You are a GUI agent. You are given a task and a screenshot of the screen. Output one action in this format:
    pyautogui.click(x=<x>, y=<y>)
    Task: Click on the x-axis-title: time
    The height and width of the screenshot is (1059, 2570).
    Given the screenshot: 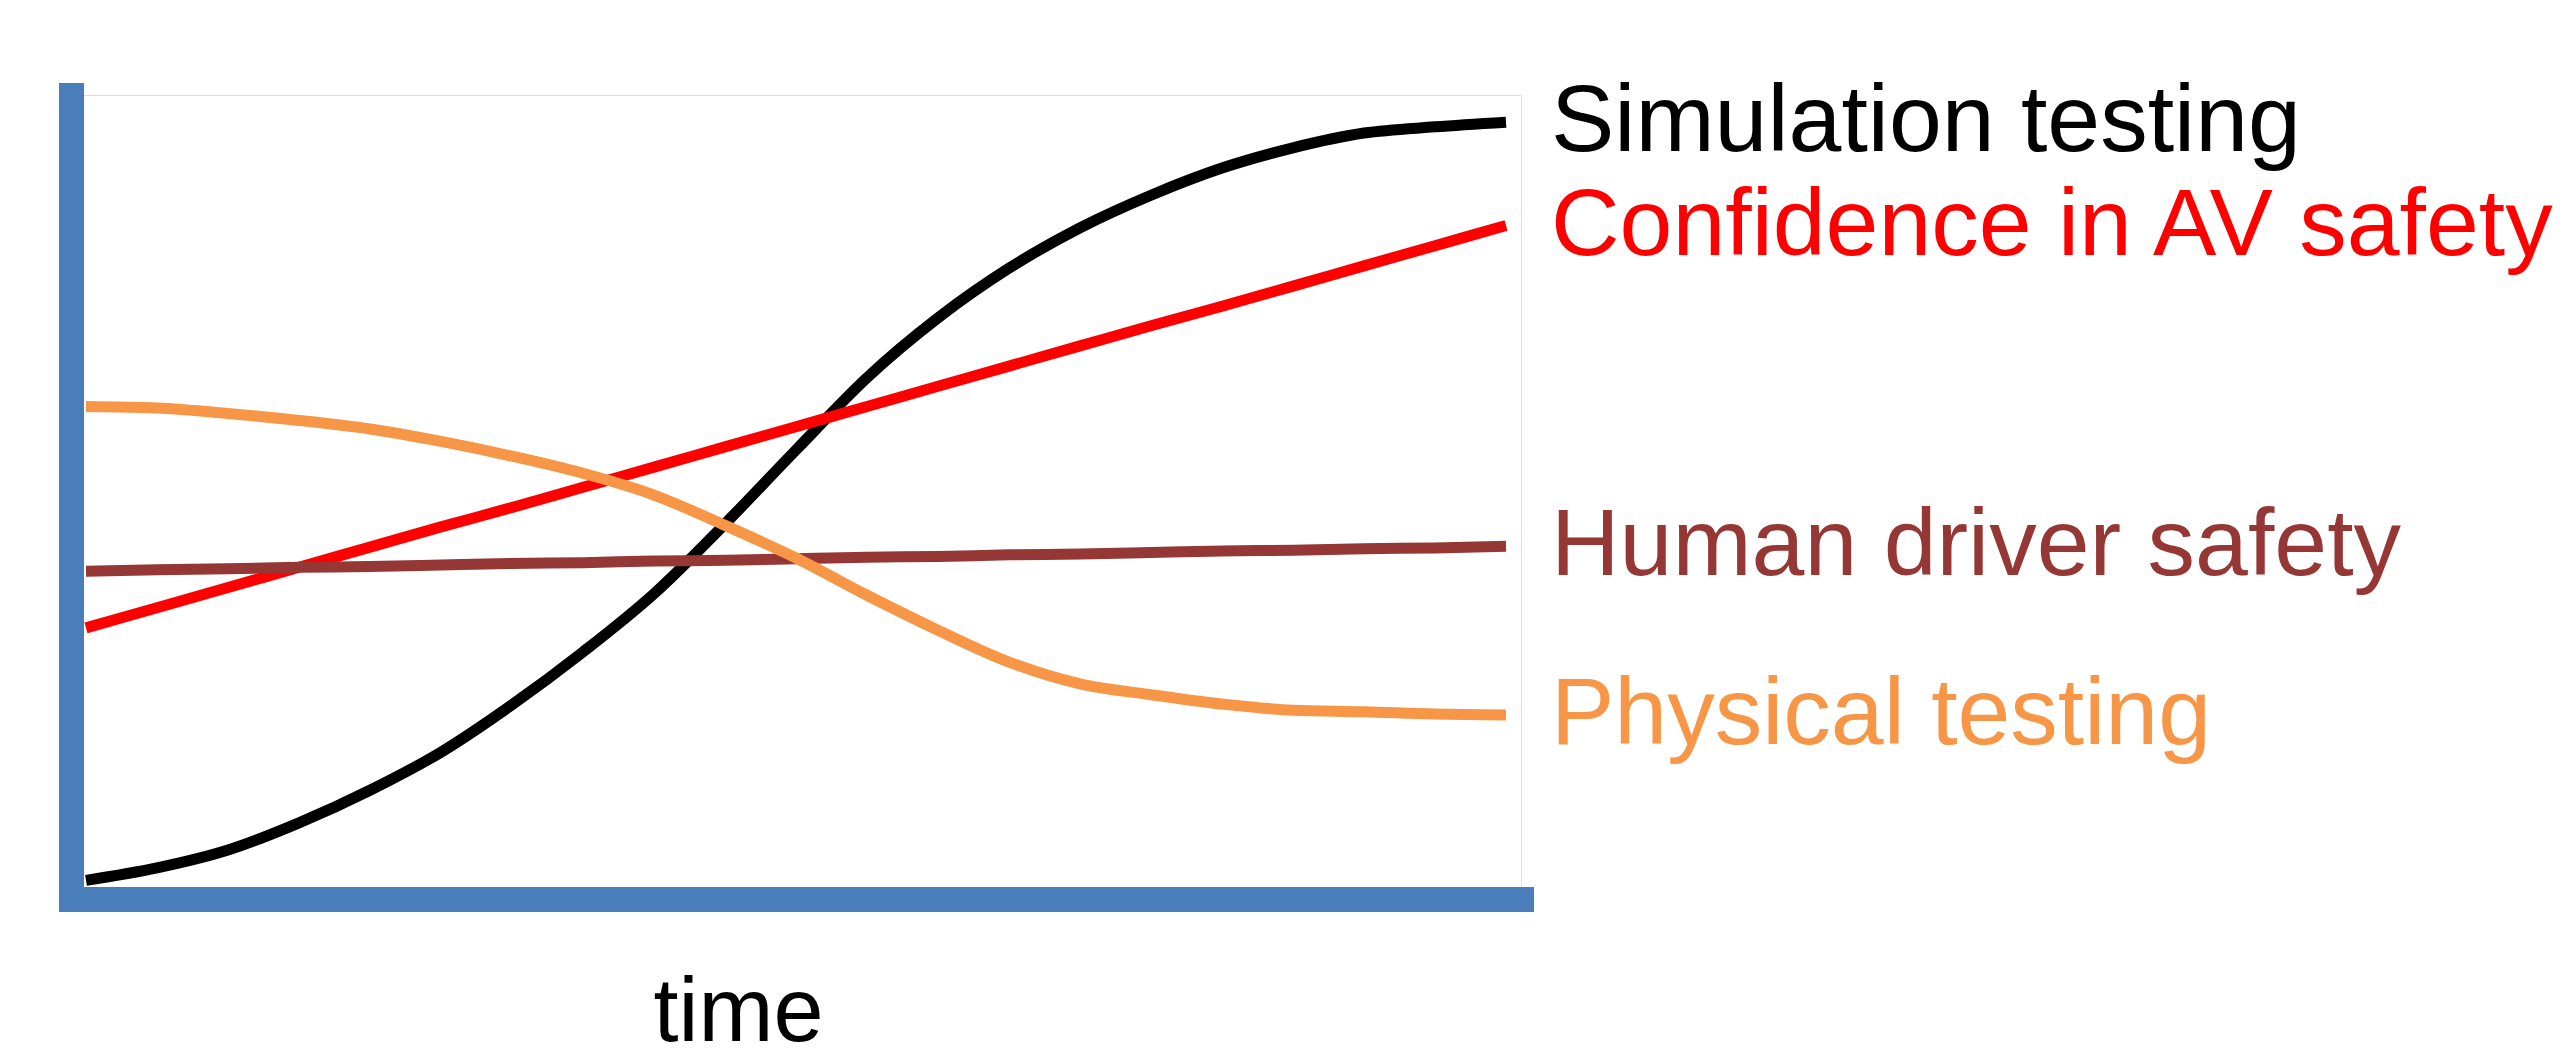 What is the action you would take?
    pyautogui.click(x=738, y=1009)
    